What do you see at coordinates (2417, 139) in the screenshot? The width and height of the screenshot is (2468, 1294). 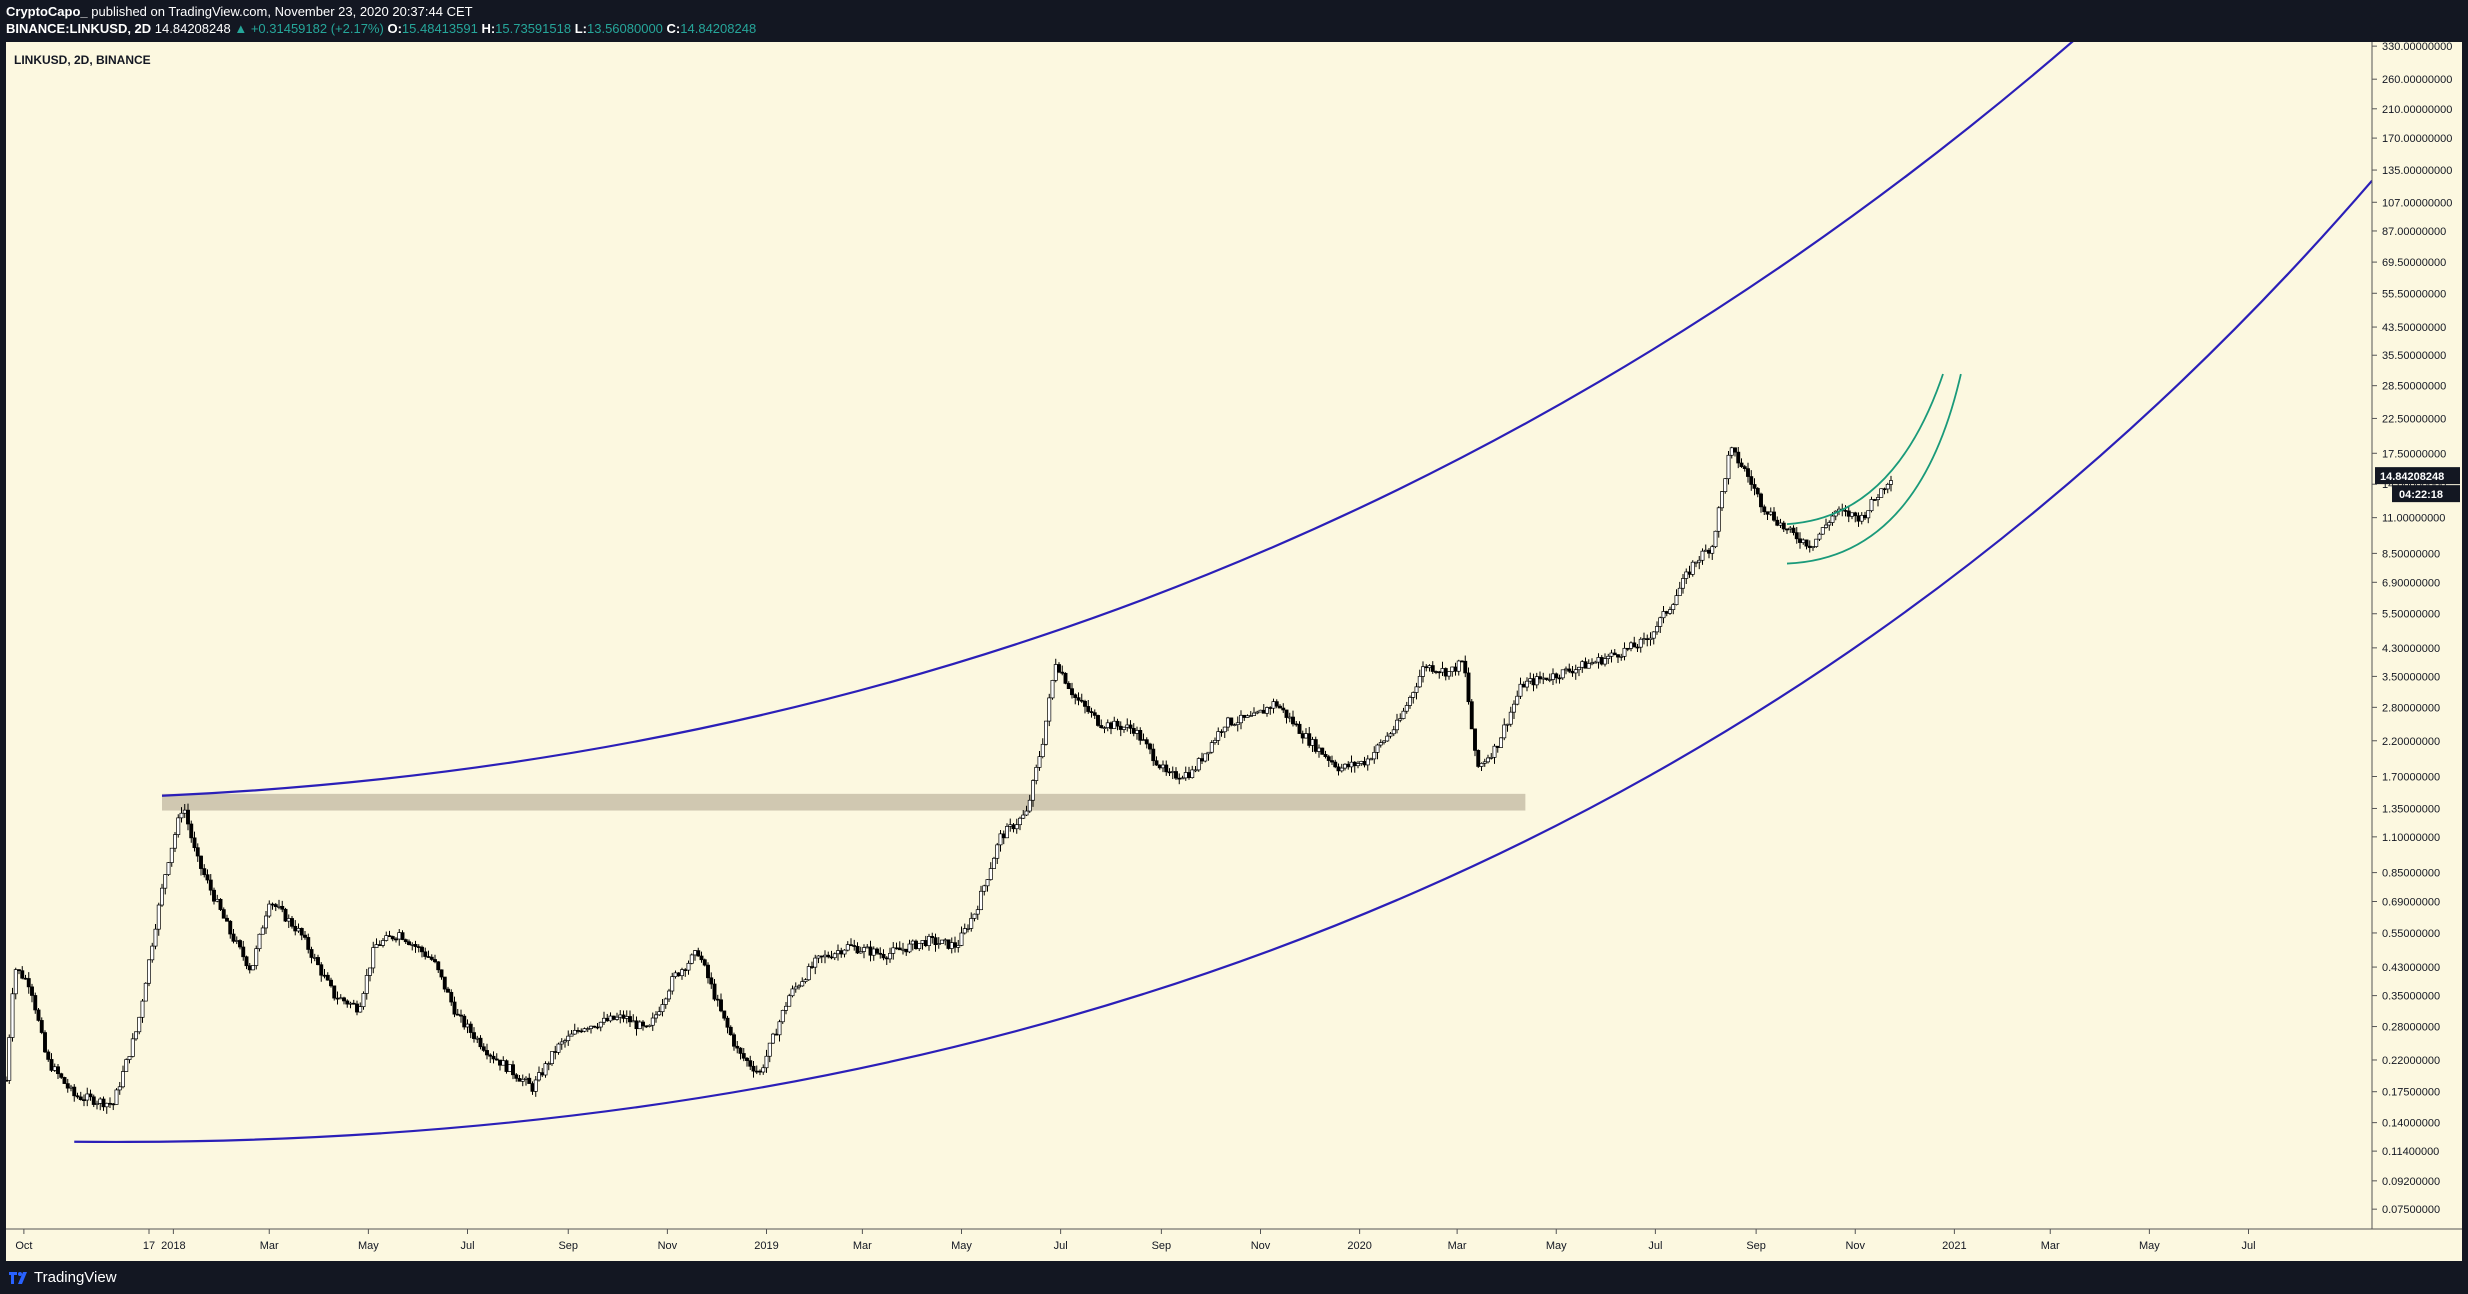 I see `y-tick-label: 170.00000000` at bounding box center [2417, 139].